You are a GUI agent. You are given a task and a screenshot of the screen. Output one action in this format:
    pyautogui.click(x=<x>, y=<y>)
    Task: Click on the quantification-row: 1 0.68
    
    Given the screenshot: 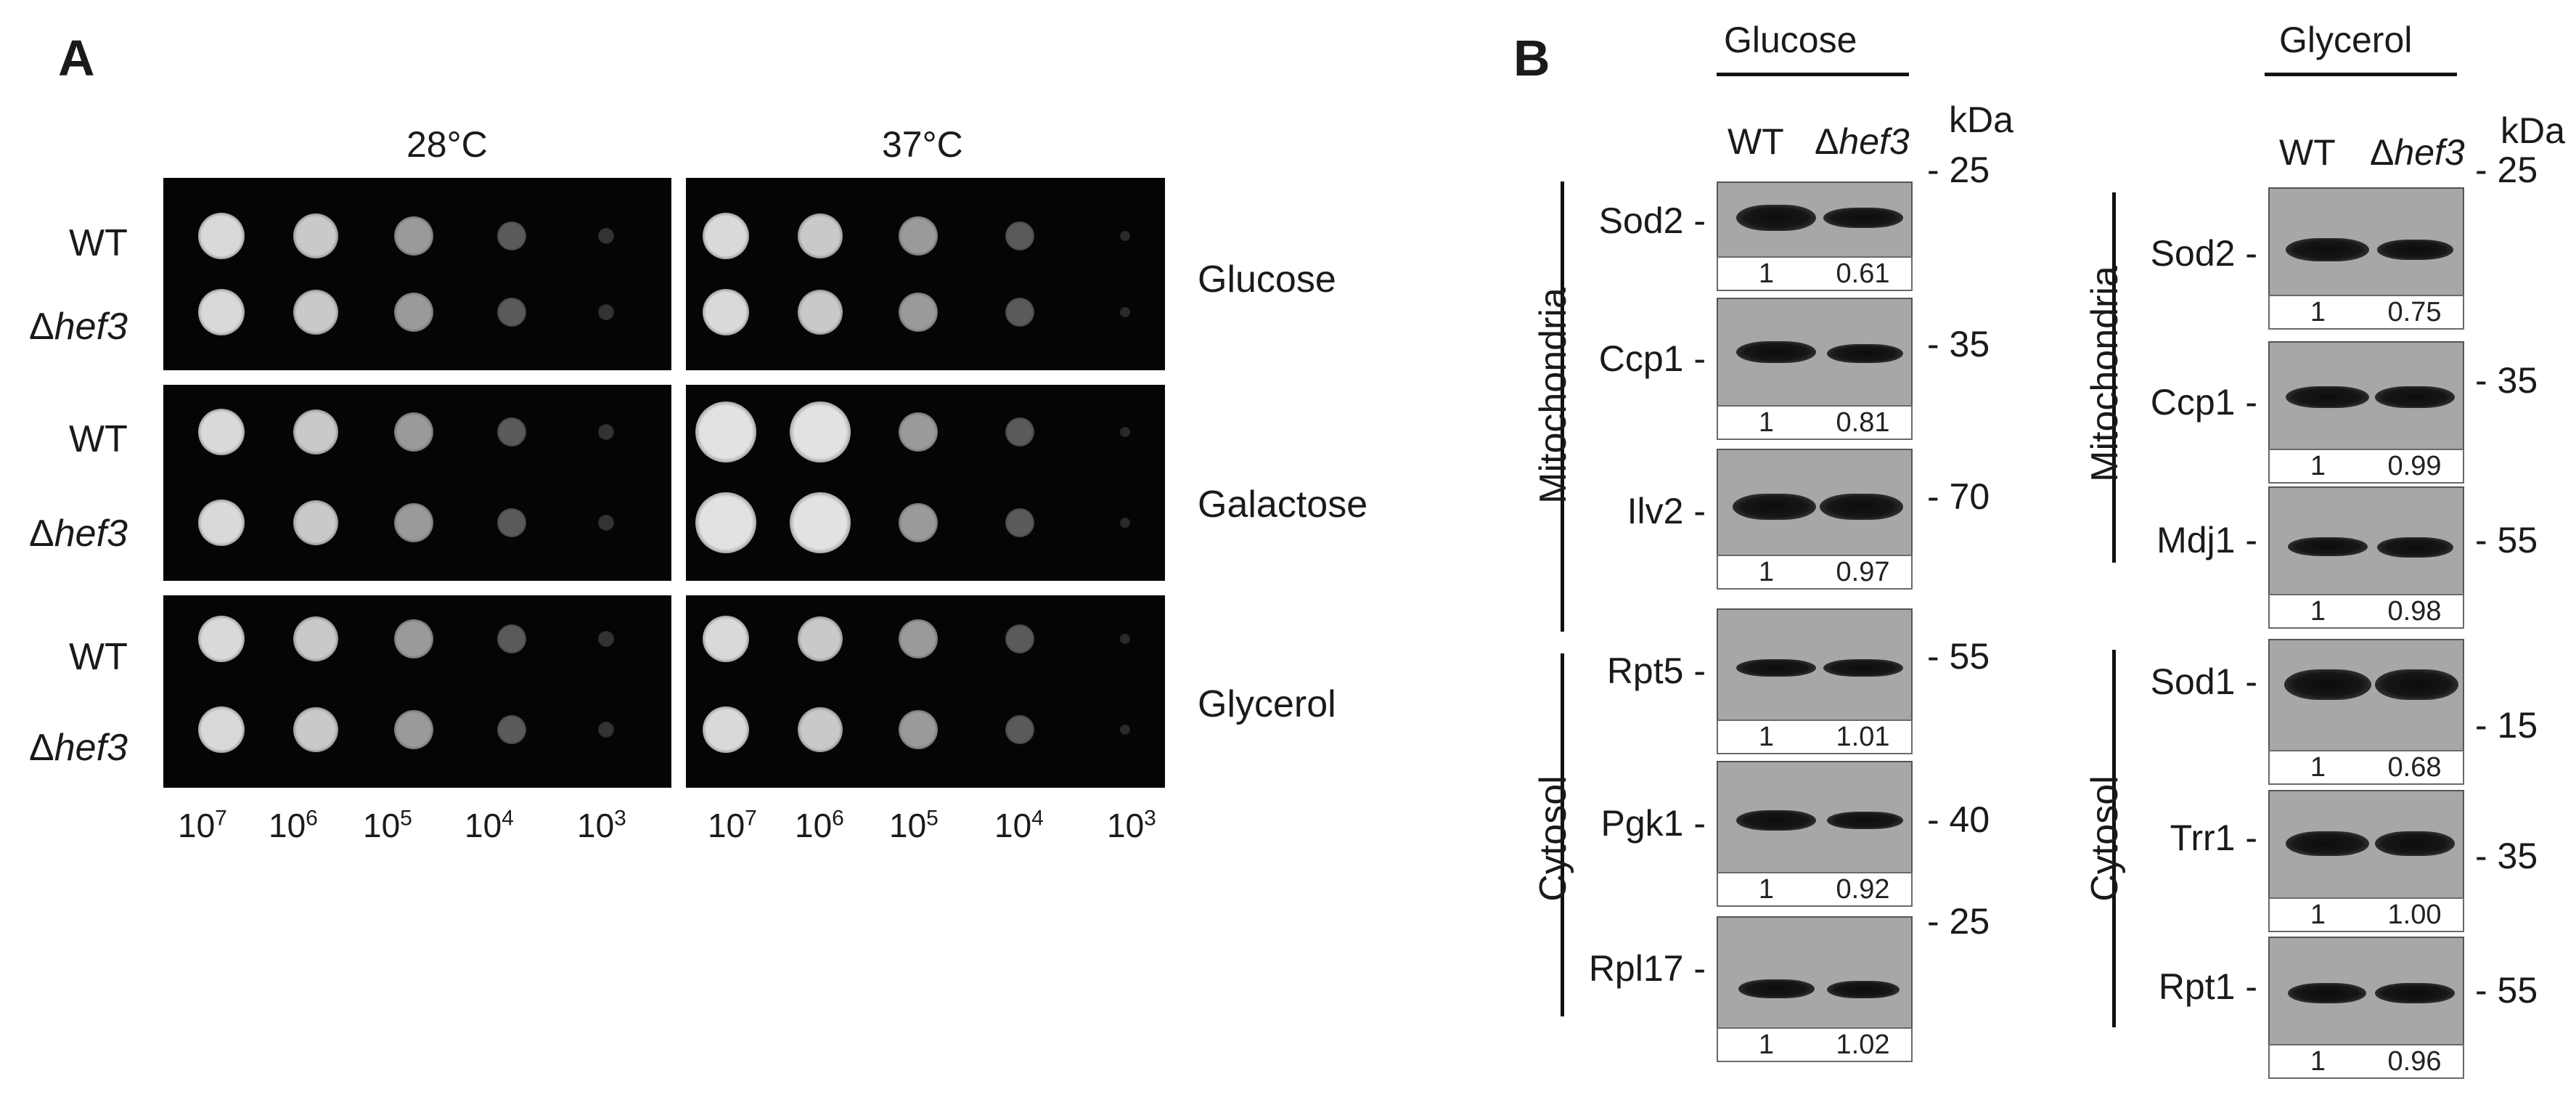 What is the action you would take?
    pyautogui.click(x=2366, y=767)
    